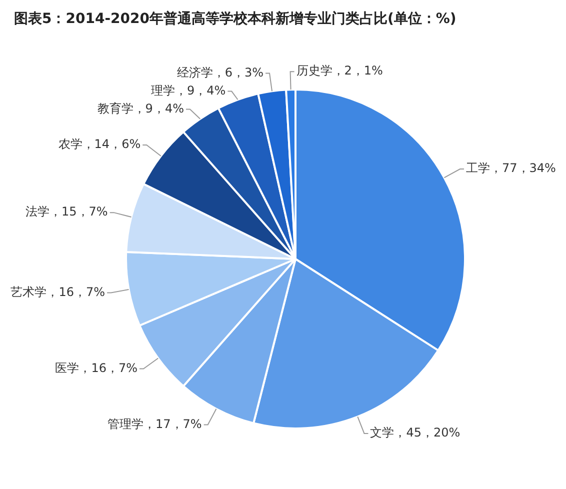 This screenshot has height=489, width=566. I want to click on slice-label: 文学，45，20%, so click(415, 433).